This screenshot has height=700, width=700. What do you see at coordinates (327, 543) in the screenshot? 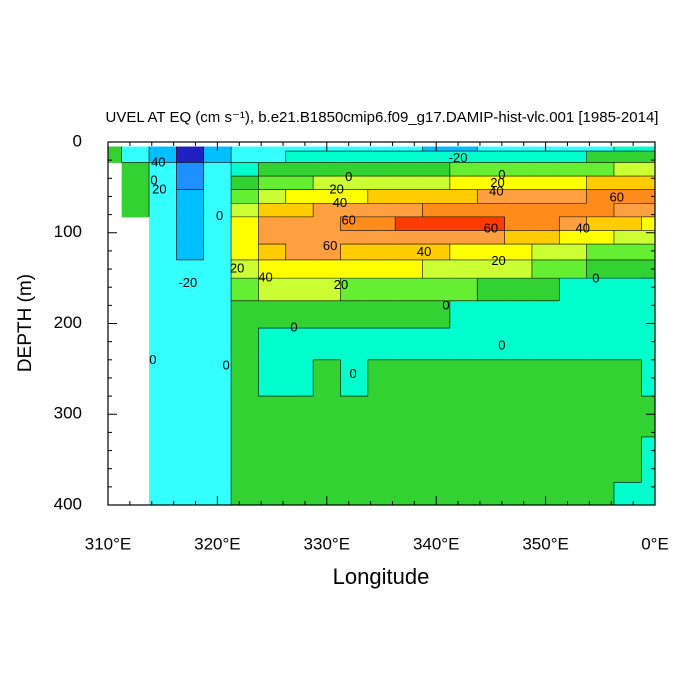
I see `x-tick-label: 330°E` at bounding box center [327, 543].